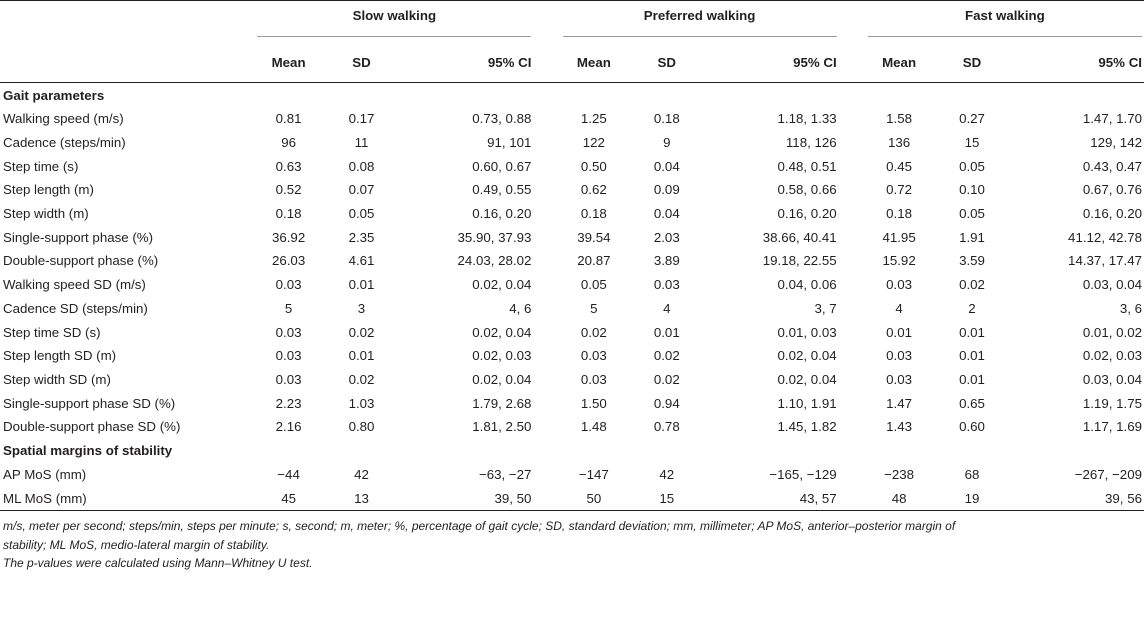  I want to click on row-label: Single-support phase (%), so click(78, 237).